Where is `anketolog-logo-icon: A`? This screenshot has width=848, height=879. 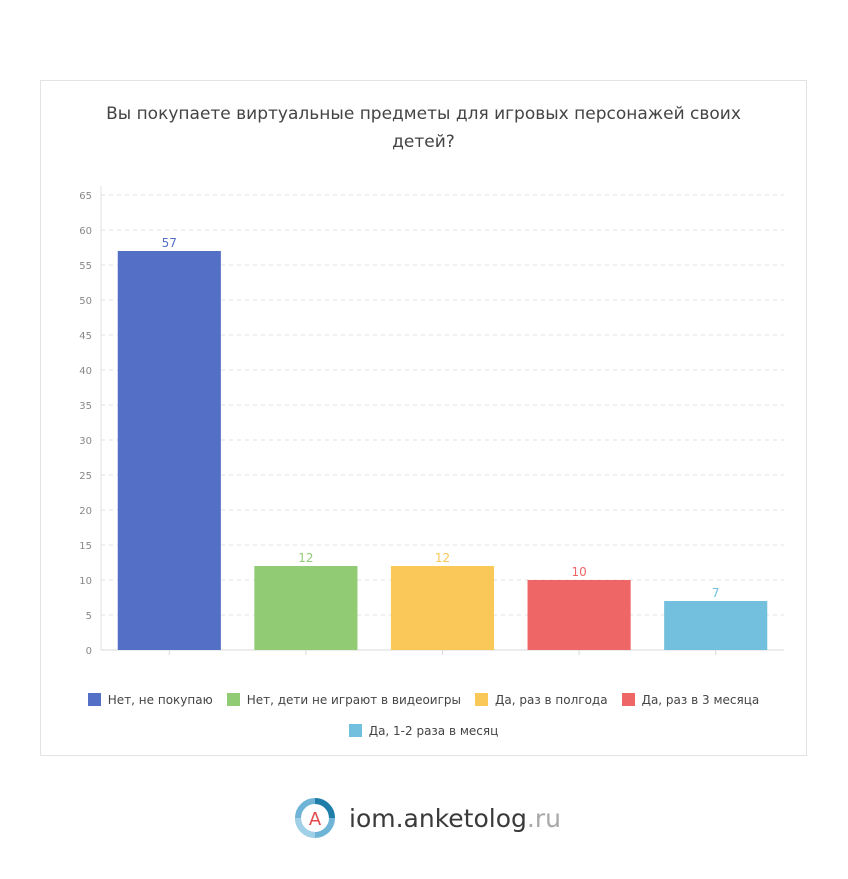
anketolog-logo-icon: A is located at coordinates (315, 818).